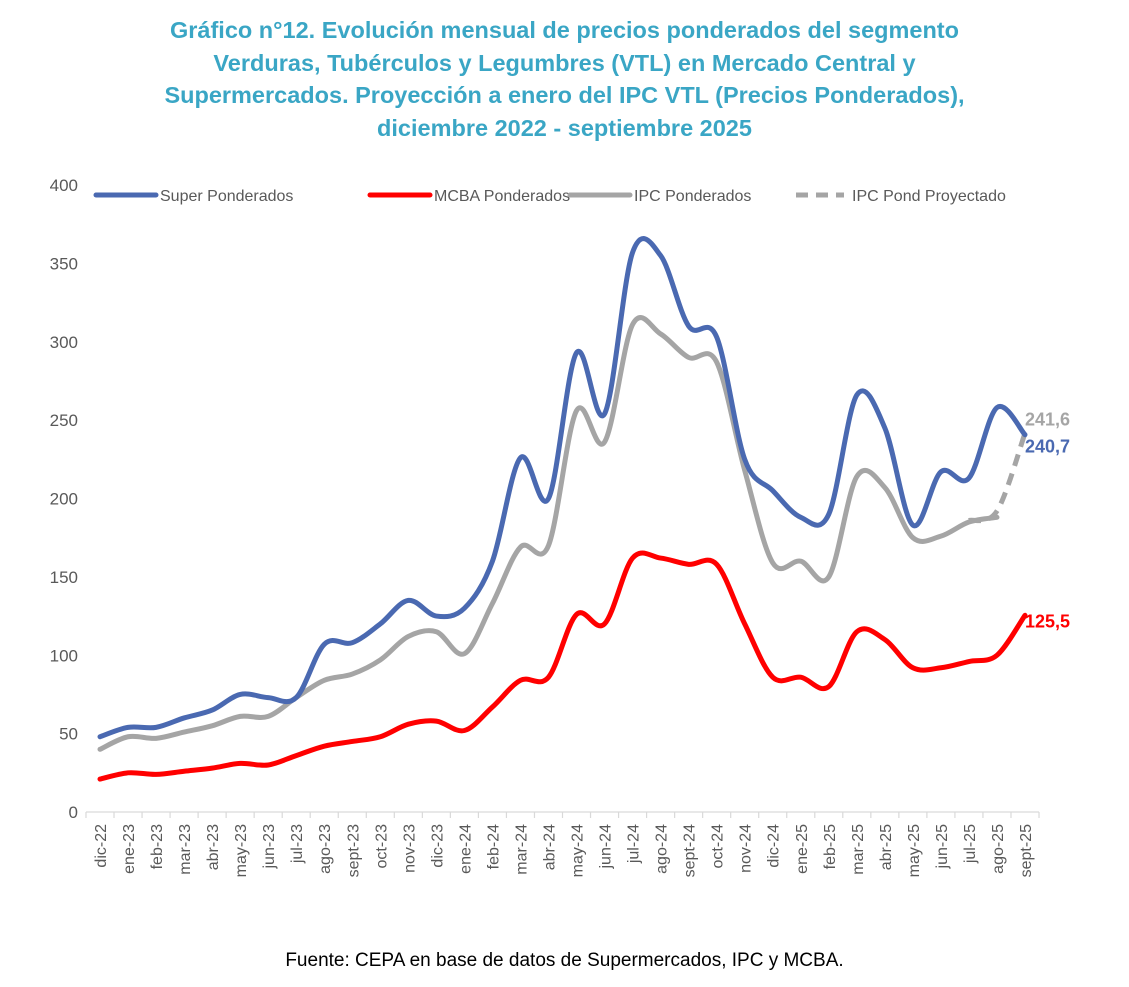 Image resolution: width=1129 pixels, height=987 pixels. Describe the element at coordinates (521, 849) in the screenshot. I see `x-tick-label: mar-24` at that location.